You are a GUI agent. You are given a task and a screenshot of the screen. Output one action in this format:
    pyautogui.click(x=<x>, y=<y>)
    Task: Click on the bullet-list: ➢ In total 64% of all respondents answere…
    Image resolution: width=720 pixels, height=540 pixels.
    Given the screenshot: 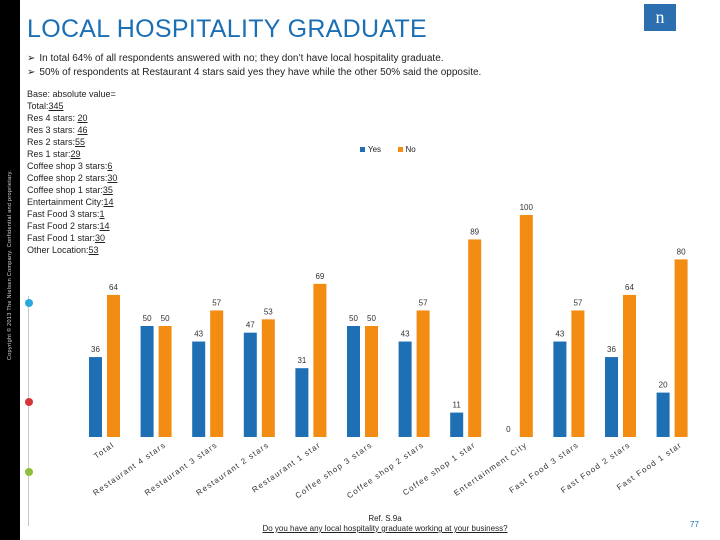 What is the action you would take?
    pyautogui.click(x=254, y=66)
    